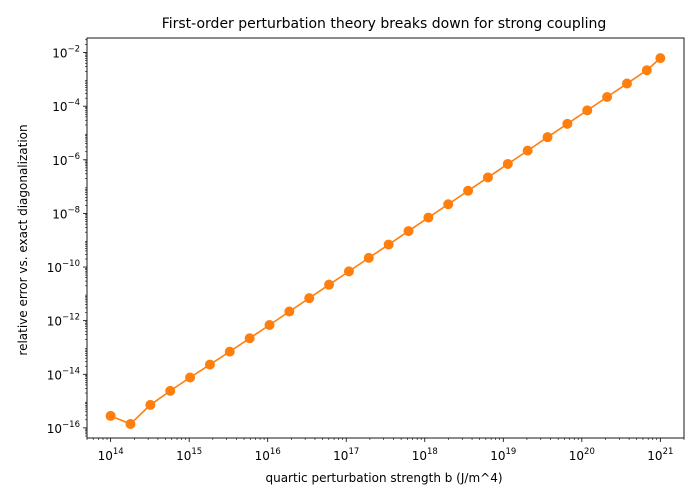  Describe the element at coordinates (63, 428) in the screenshot. I see `y-tick-label: 10⁻¹⁶` at that location.